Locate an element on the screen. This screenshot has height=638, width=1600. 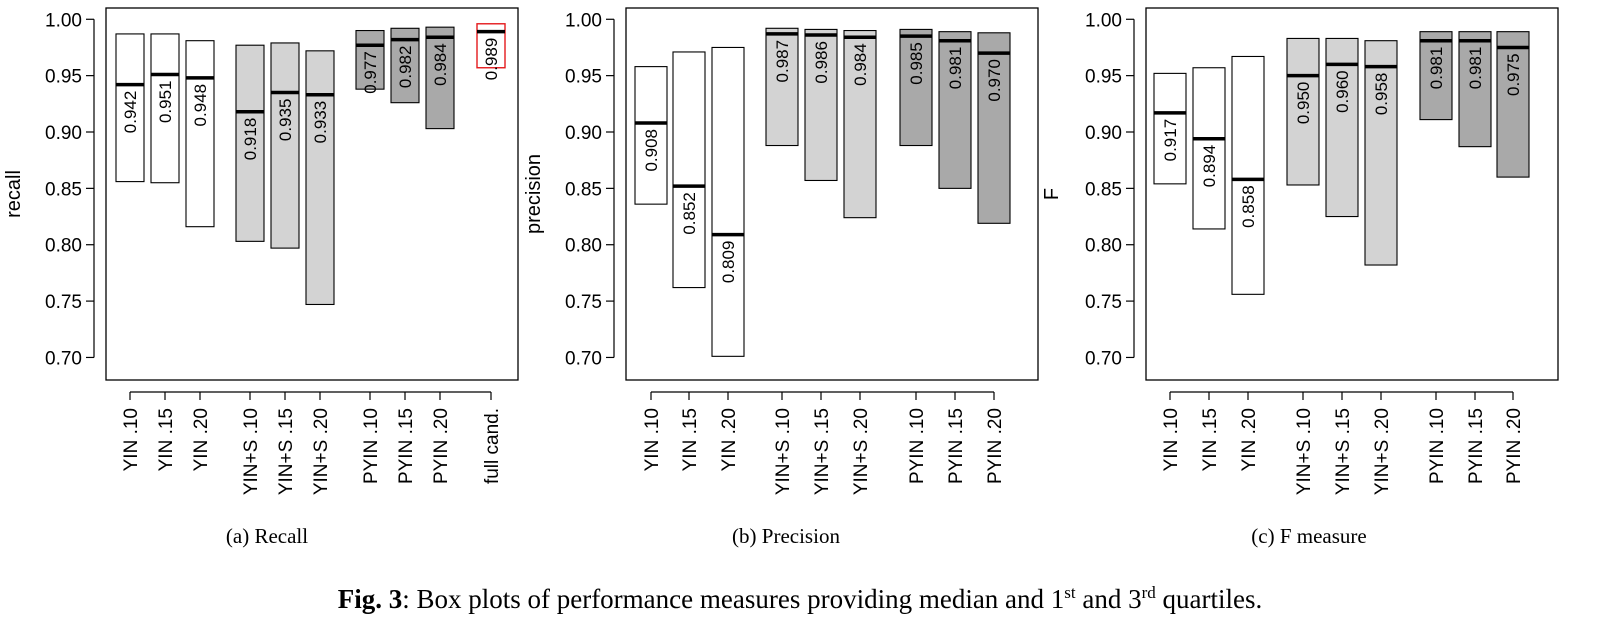
median-label: 0.982 is located at coordinates (405, 67).